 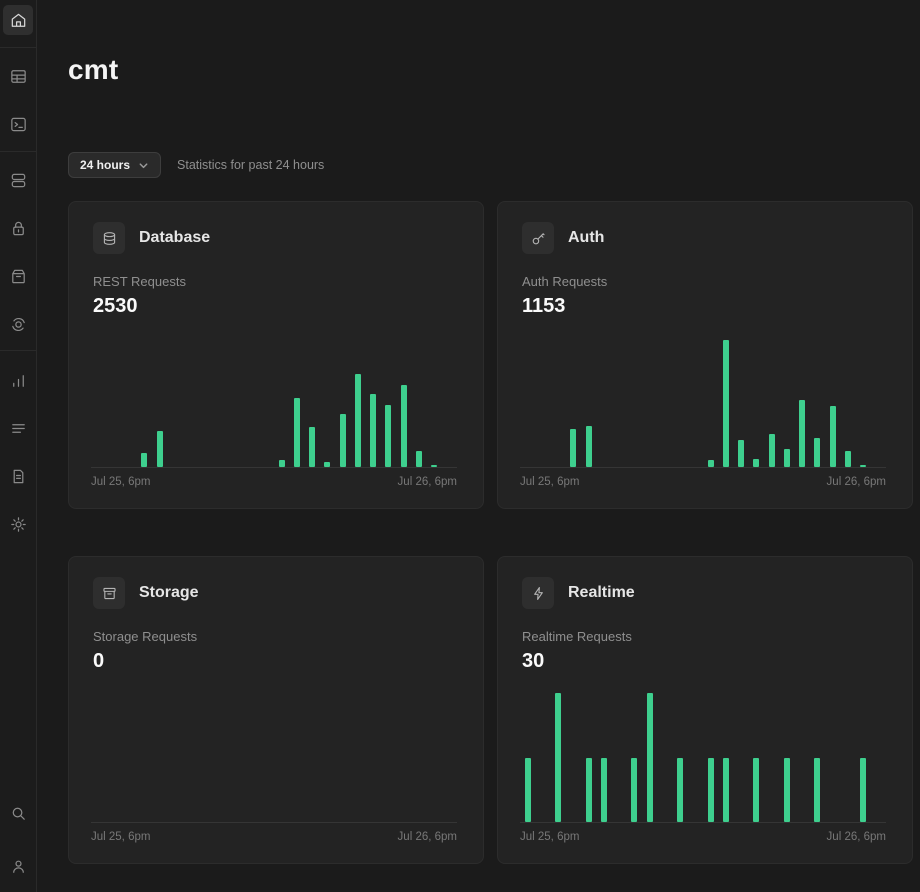 I want to click on bar-chart-icon, so click(x=18, y=380).